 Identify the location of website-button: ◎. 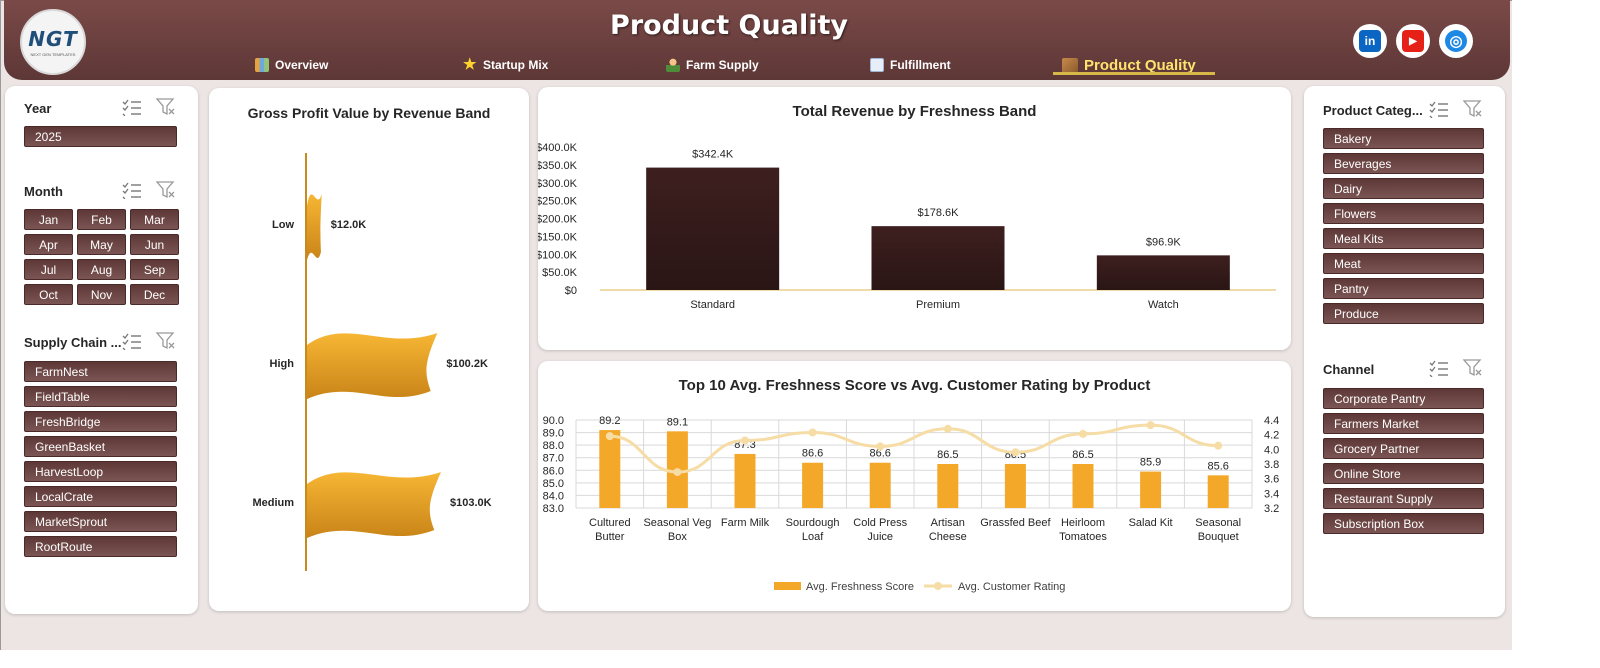
(1456, 41).